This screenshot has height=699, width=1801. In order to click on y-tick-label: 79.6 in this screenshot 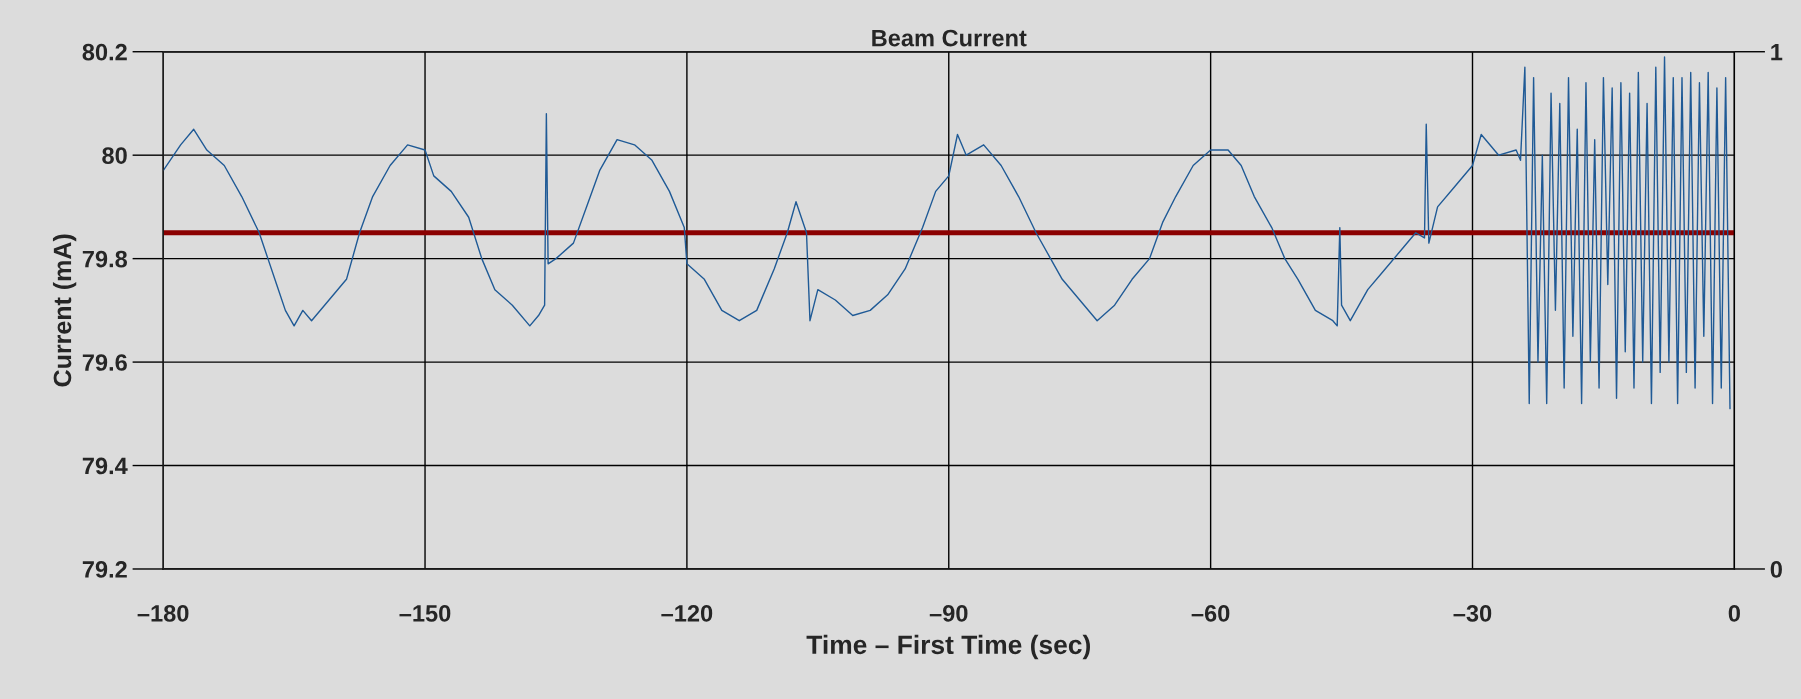, I will do `click(104, 362)`.